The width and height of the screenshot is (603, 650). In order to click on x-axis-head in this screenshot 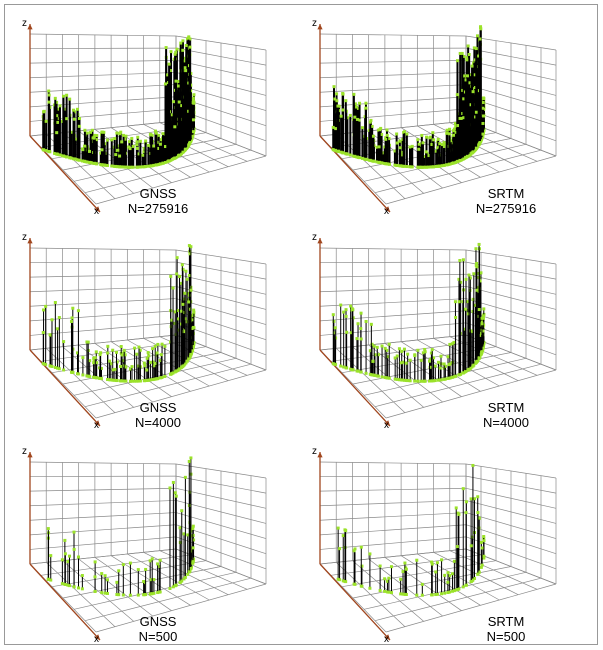, I will do `click(97, 637)`.